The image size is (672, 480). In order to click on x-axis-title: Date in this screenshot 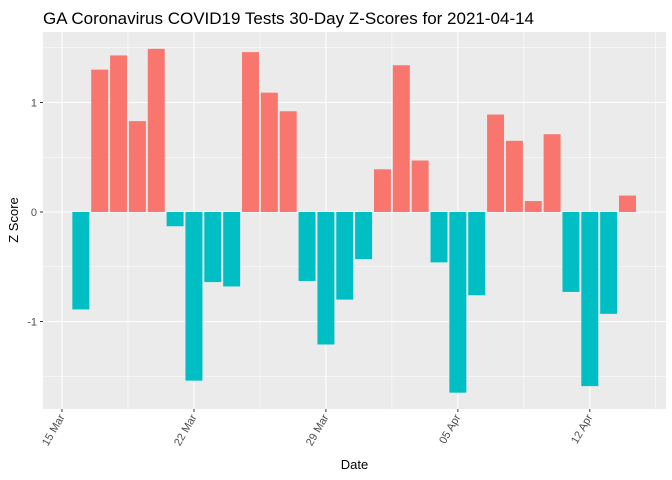, I will do `click(354, 464)`.